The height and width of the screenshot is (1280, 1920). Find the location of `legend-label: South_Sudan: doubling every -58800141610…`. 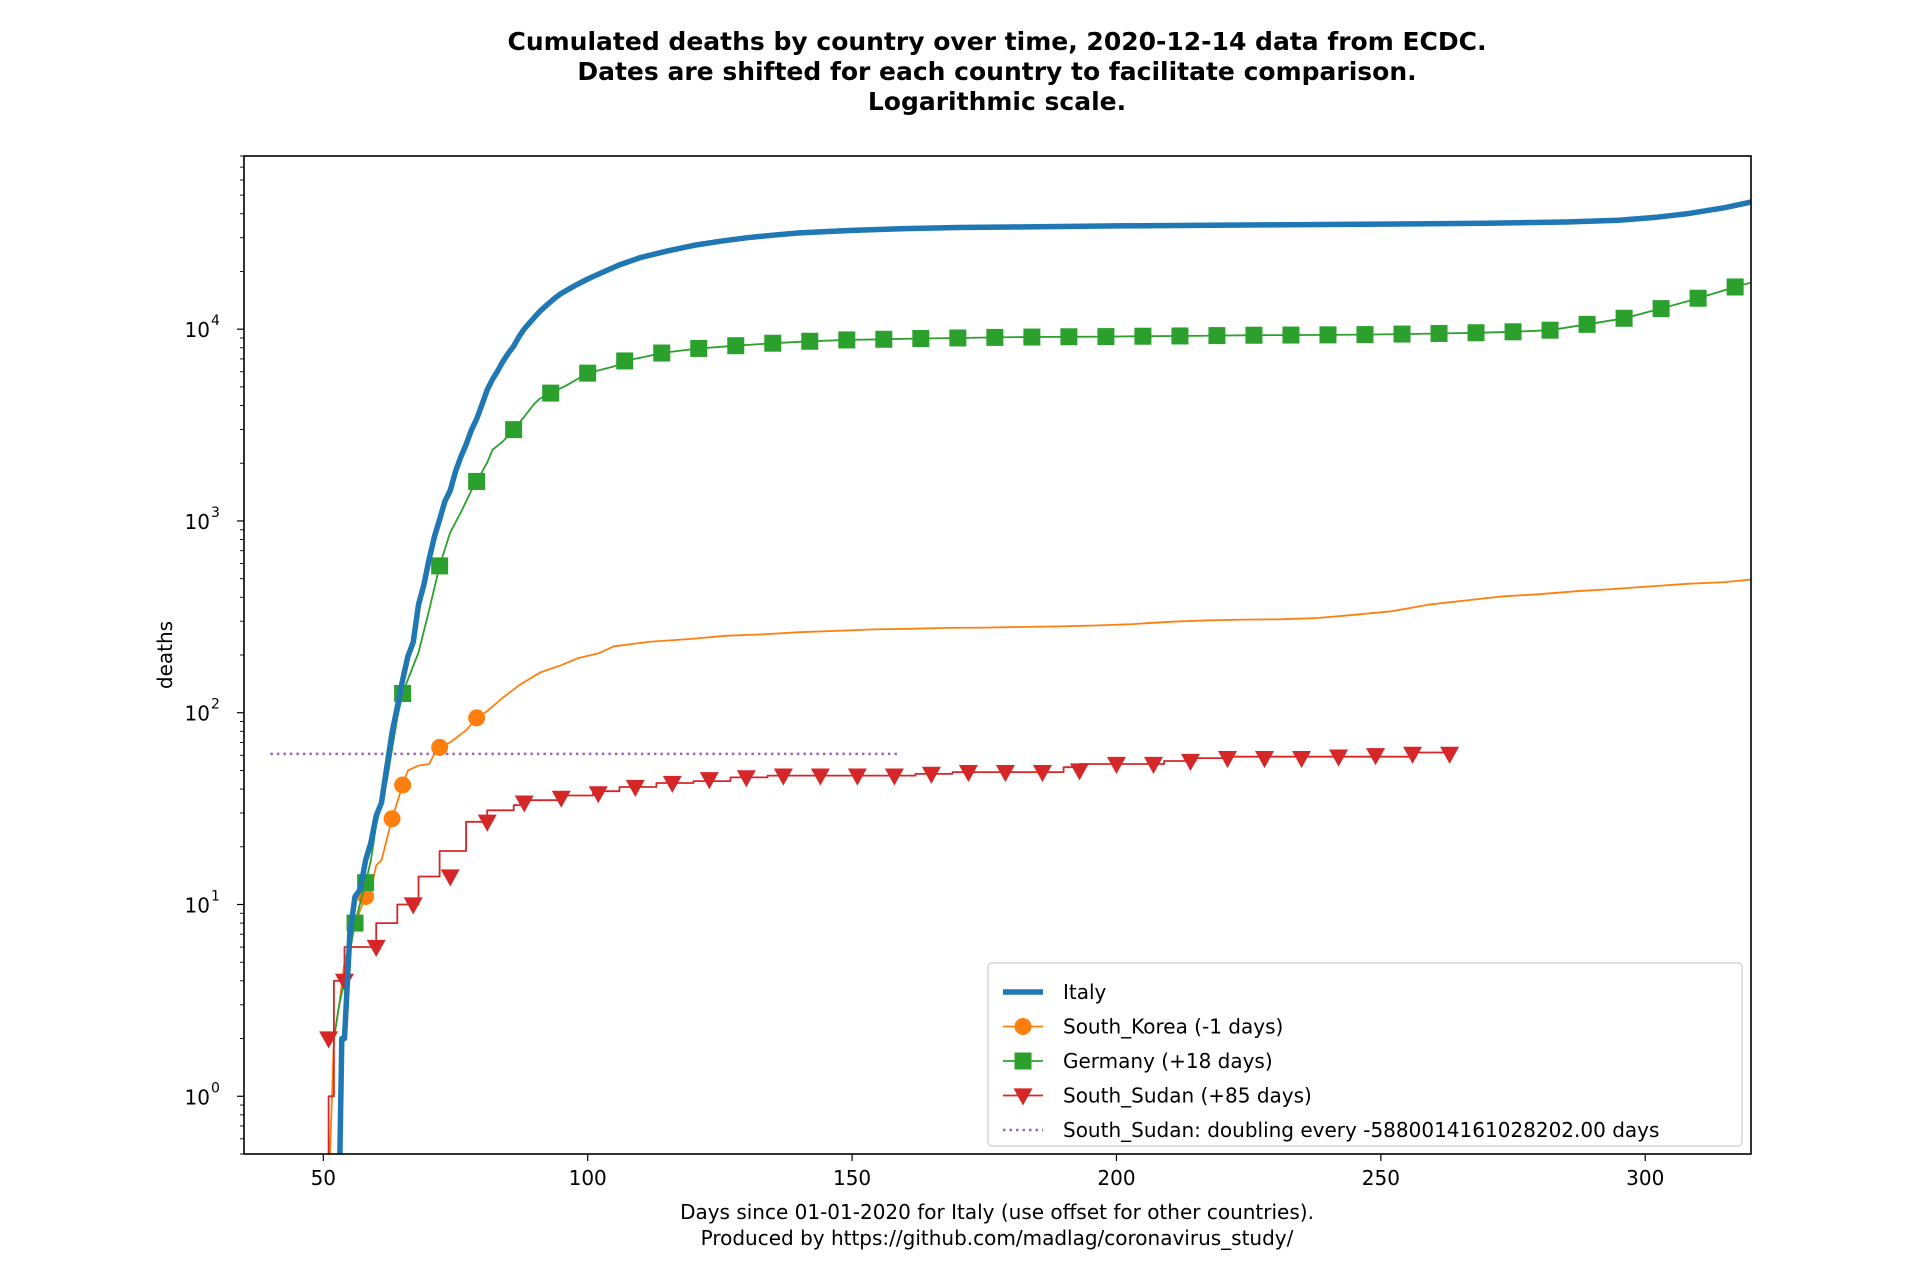

legend-label: South_Sudan: doubling every -58800141610… is located at coordinates (1361, 1130).